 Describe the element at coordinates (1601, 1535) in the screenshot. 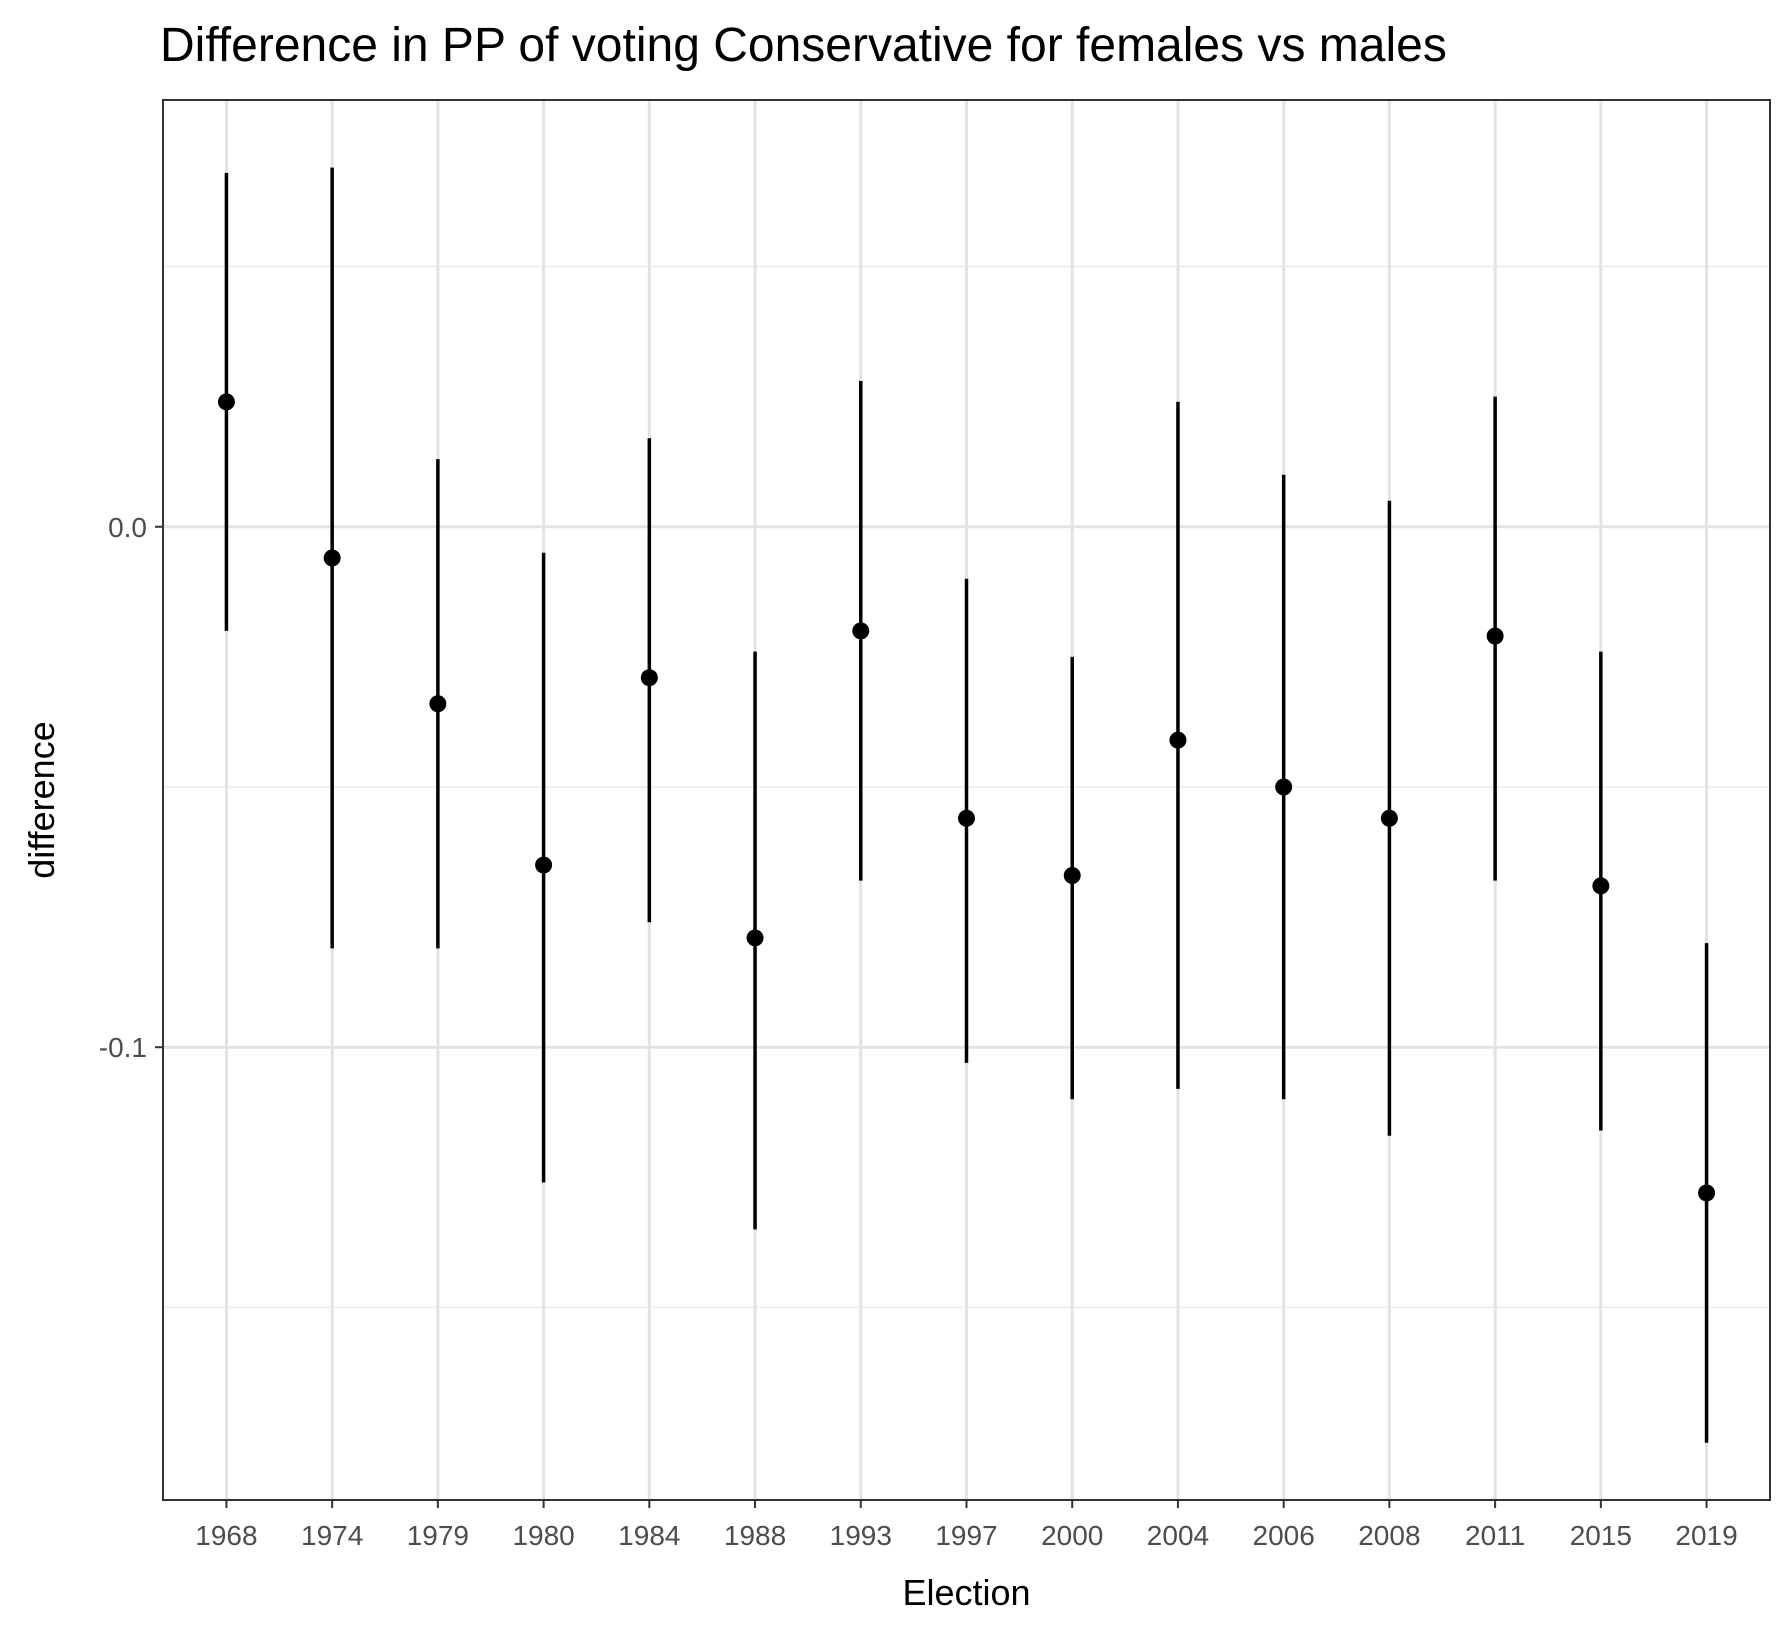

I see `x-tick-label: 2015` at that location.